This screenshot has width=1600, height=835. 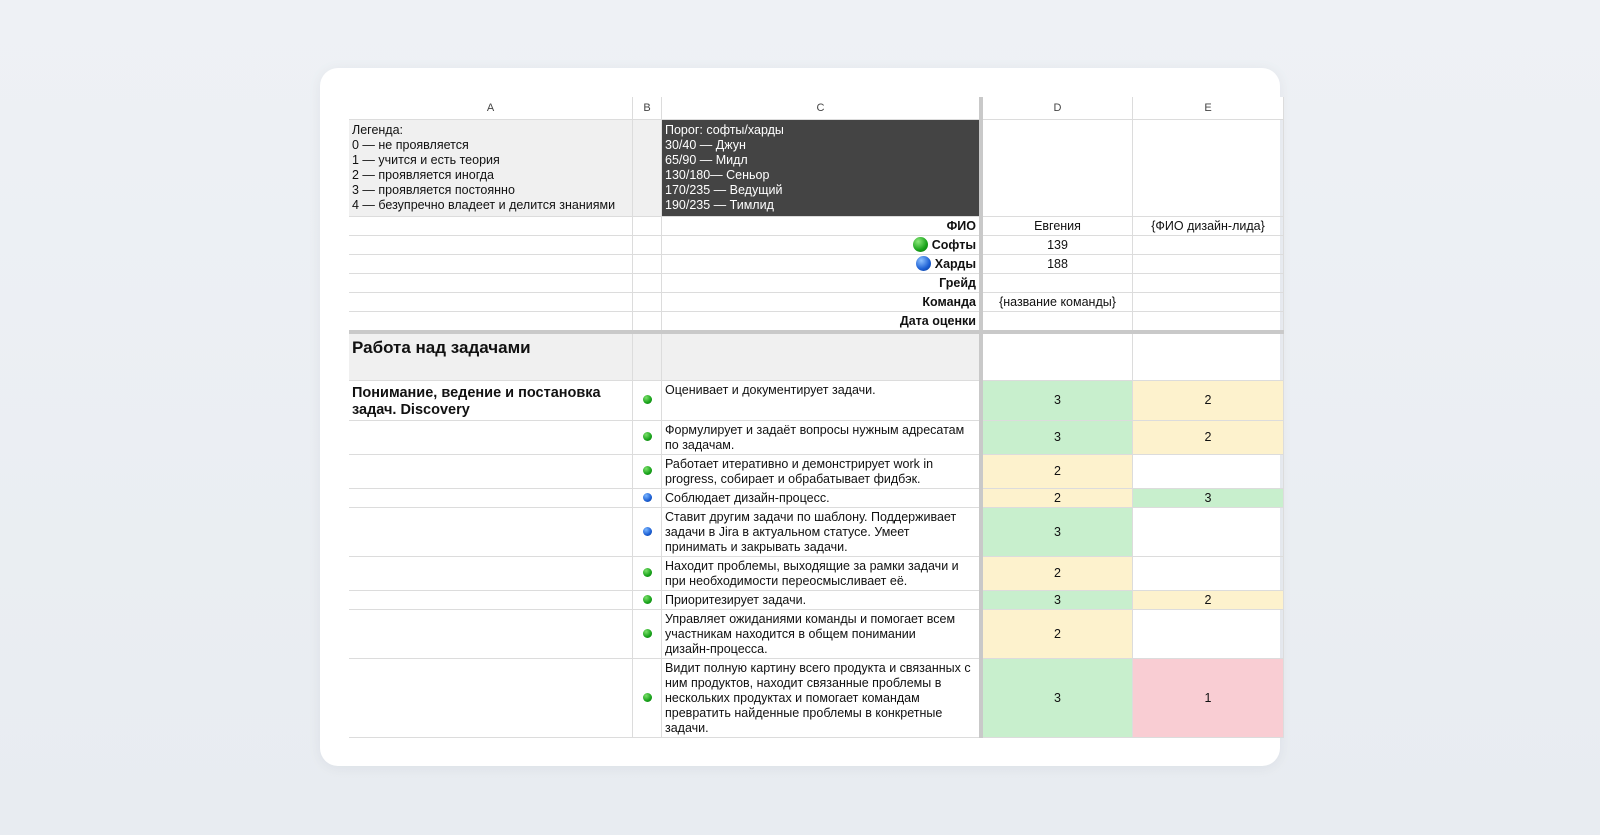 I want to click on hard-total-e, so click(x=1208, y=264).